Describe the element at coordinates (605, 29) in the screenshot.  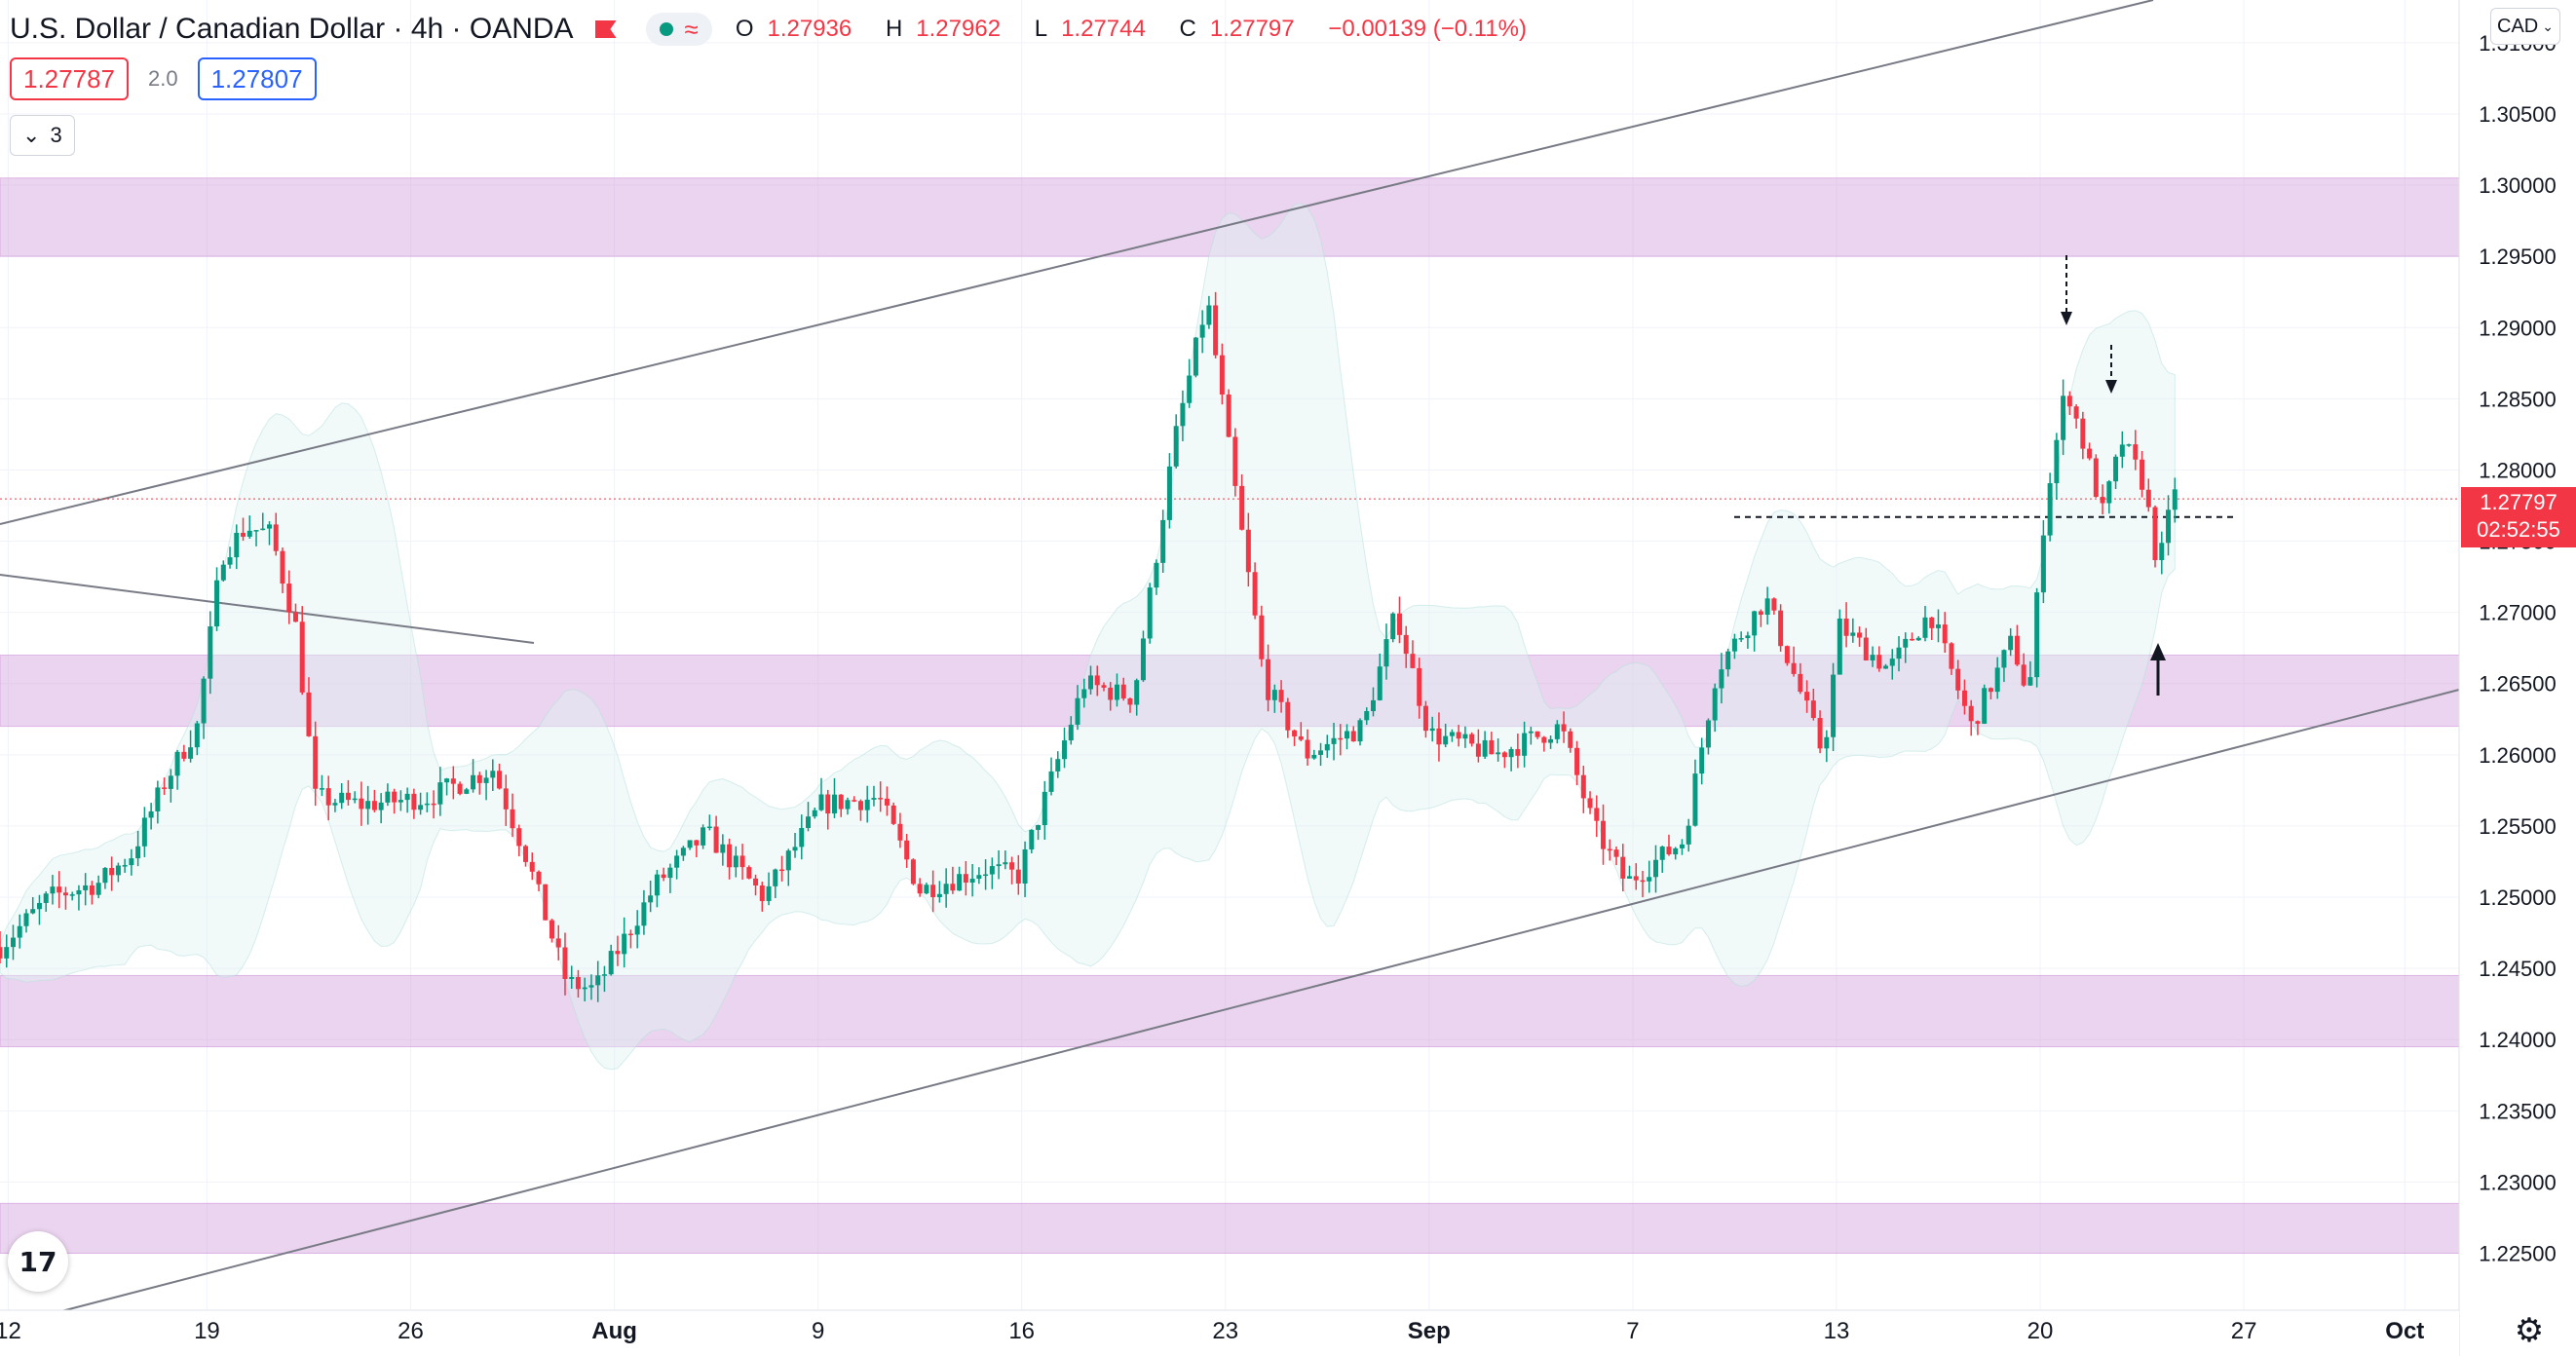
I see `flag-icon` at that location.